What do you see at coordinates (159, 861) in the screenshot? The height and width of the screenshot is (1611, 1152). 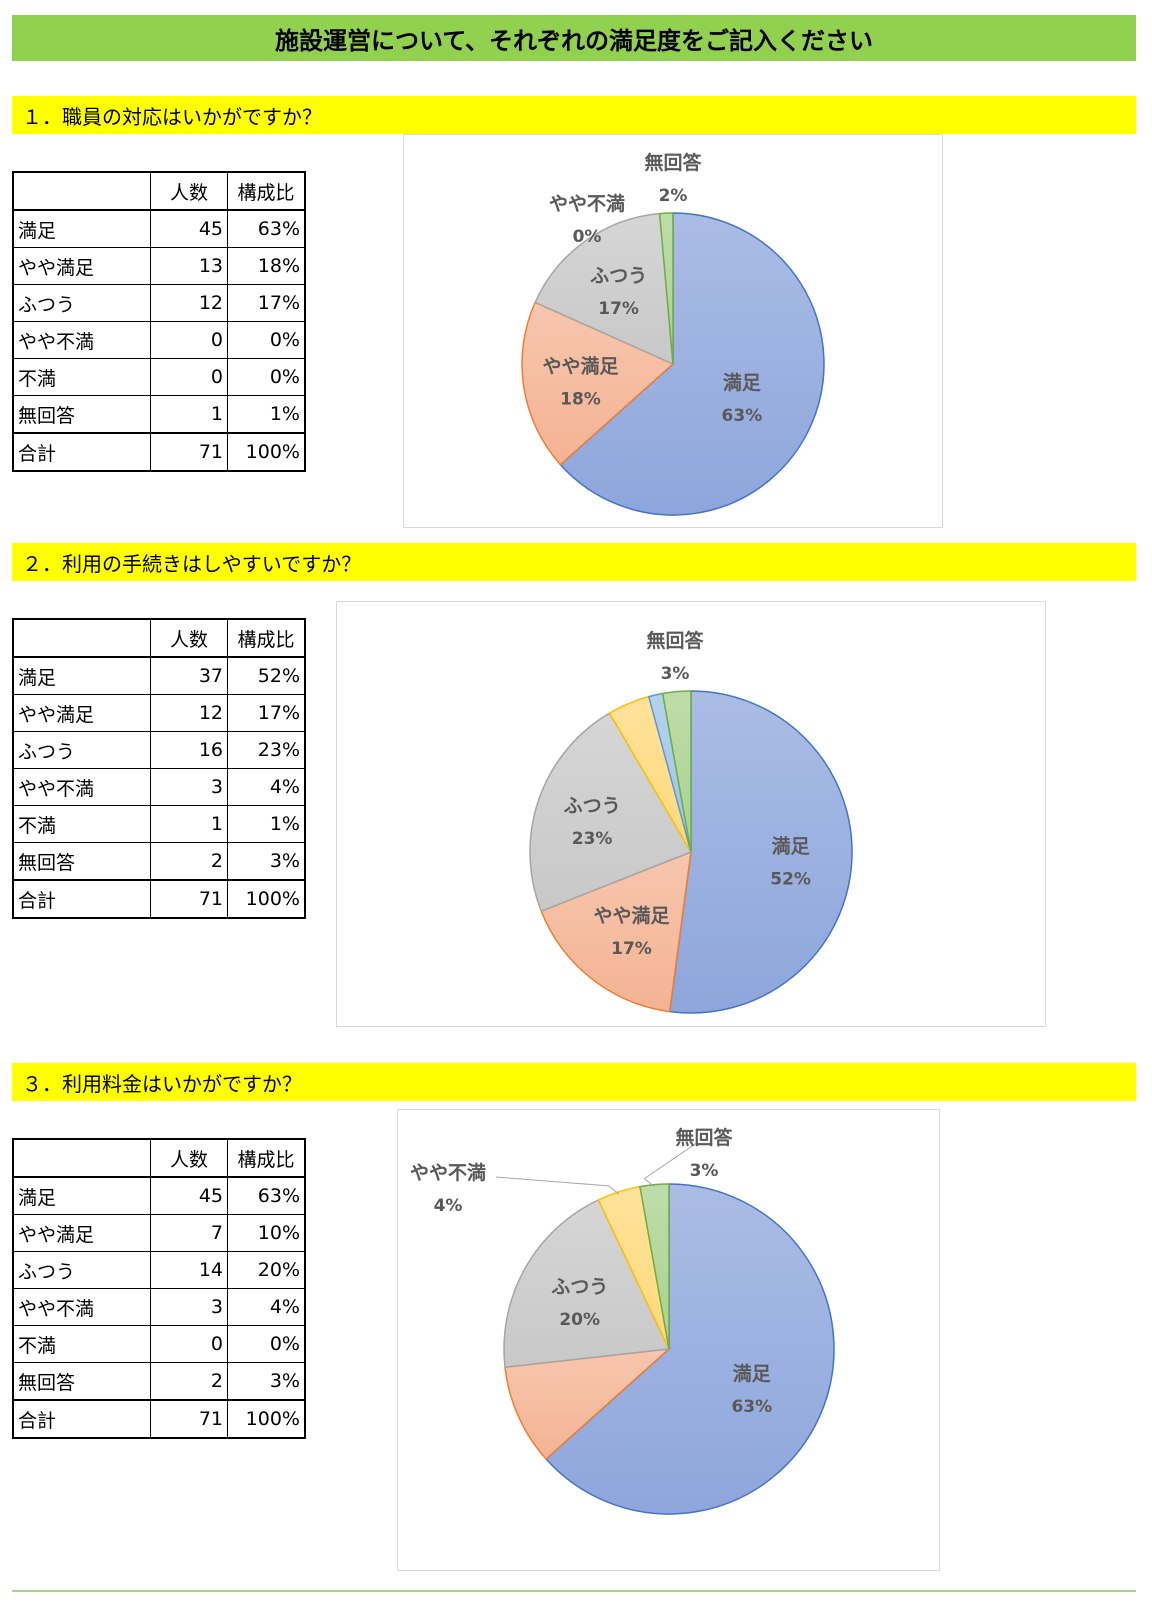 I see `table-row: 無回答 2 3%` at bounding box center [159, 861].